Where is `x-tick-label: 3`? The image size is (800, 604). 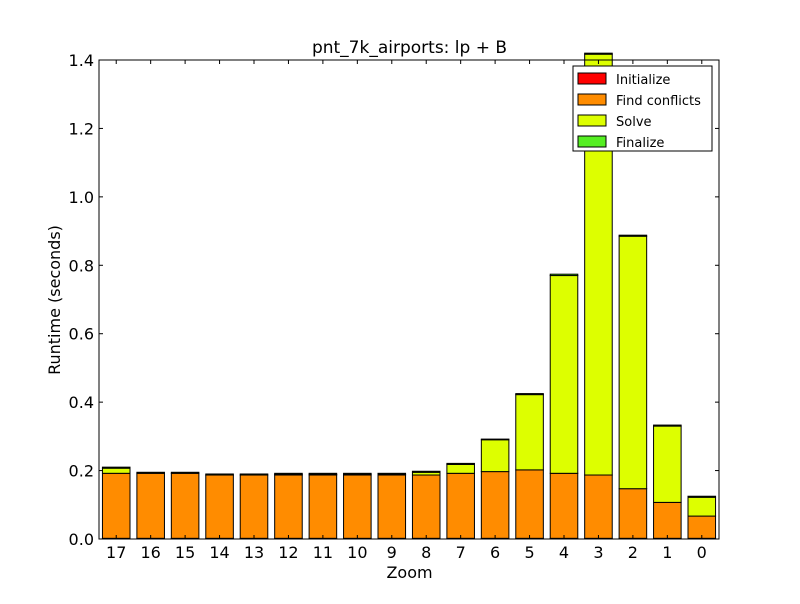
x-tick-label: 3 is located at coordinates (598, 552).